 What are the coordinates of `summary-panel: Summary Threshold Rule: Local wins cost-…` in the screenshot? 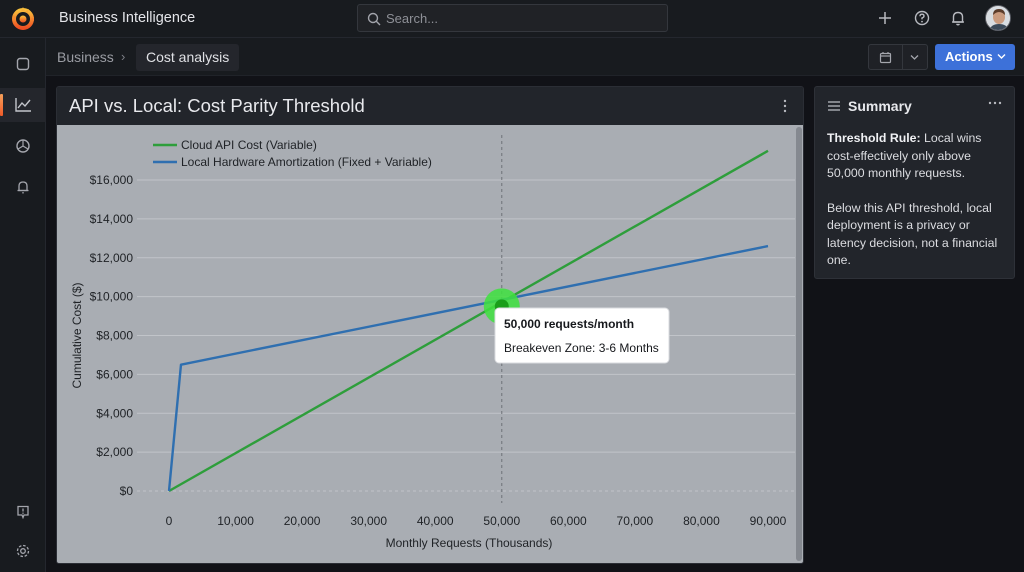 It's located at (914, 182).